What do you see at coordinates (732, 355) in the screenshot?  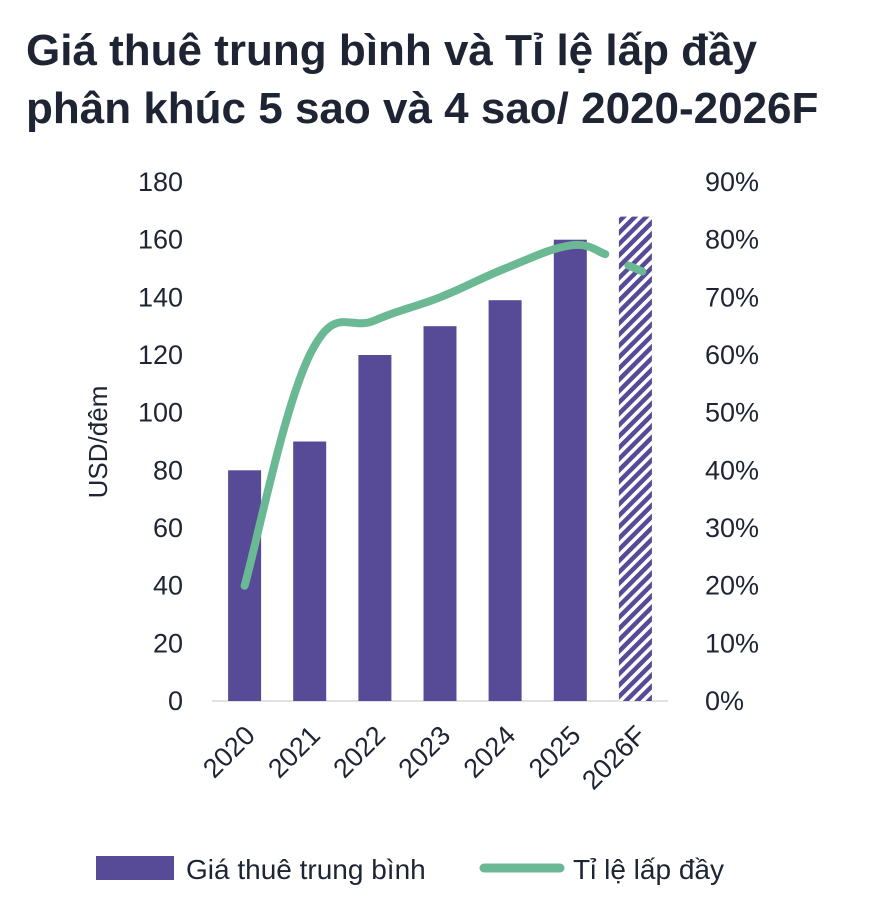 I see `y2-tick-label: 60%` at bounding box center [732, 355].